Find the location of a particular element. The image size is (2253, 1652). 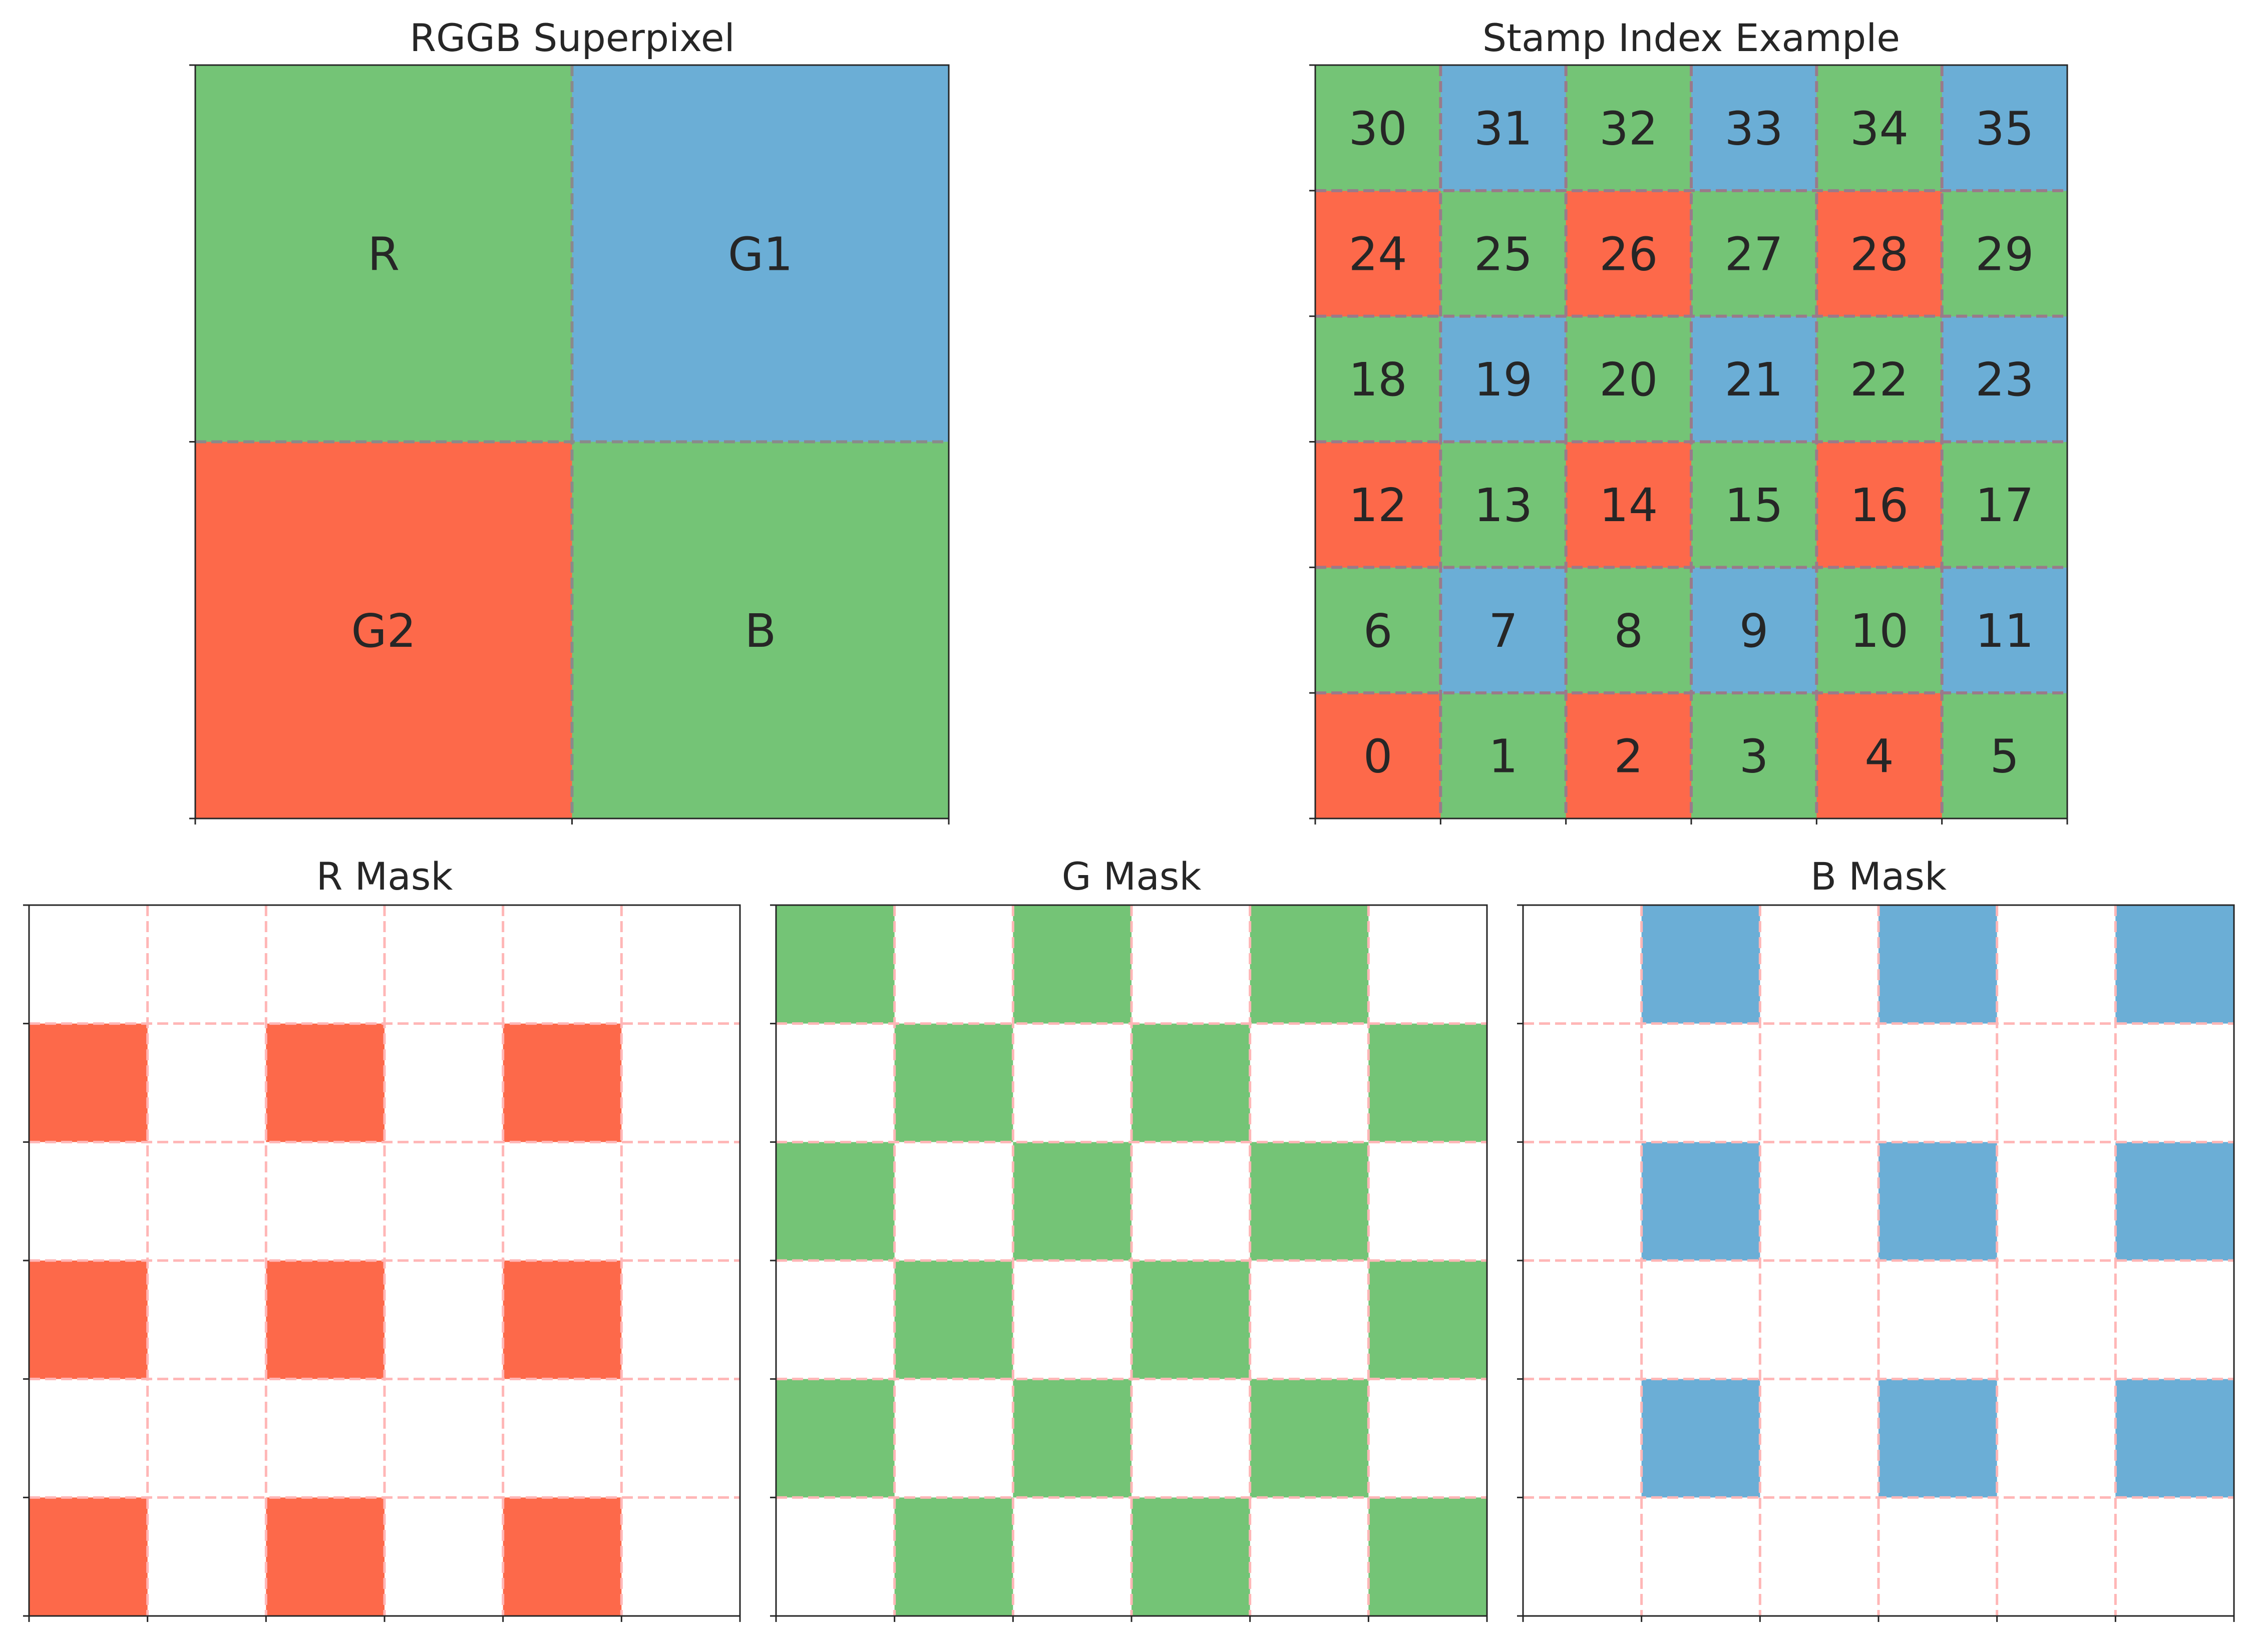

r-mask-cells is located at coordinates (385, 1260).